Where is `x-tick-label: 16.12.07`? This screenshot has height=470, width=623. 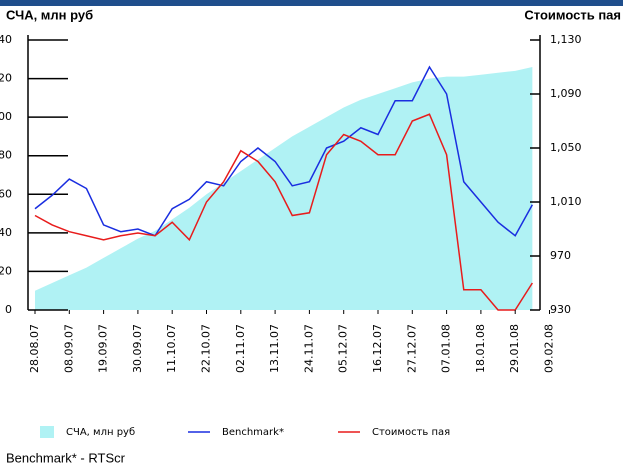 x-tick-label: 16.12.07 is located at coordinates (377, 348).